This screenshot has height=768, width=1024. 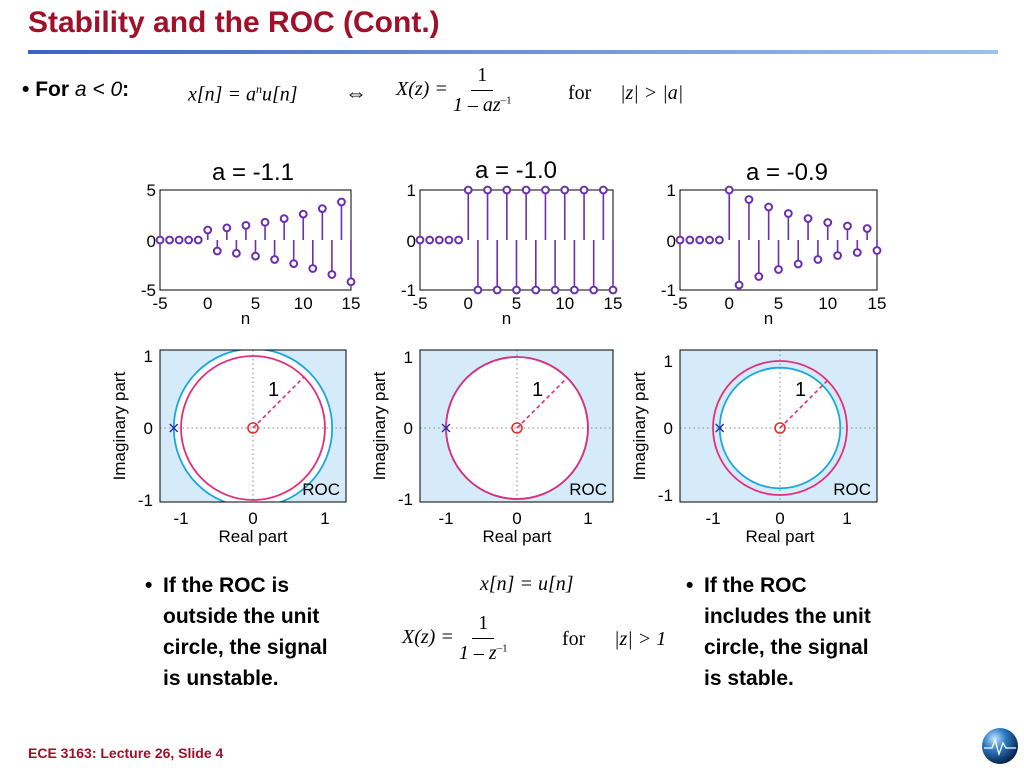 What do you see at coordinates (148, 428) in the screenshot?
I see `pz-y-tick-label: 0` at bounding box center [148, 428].